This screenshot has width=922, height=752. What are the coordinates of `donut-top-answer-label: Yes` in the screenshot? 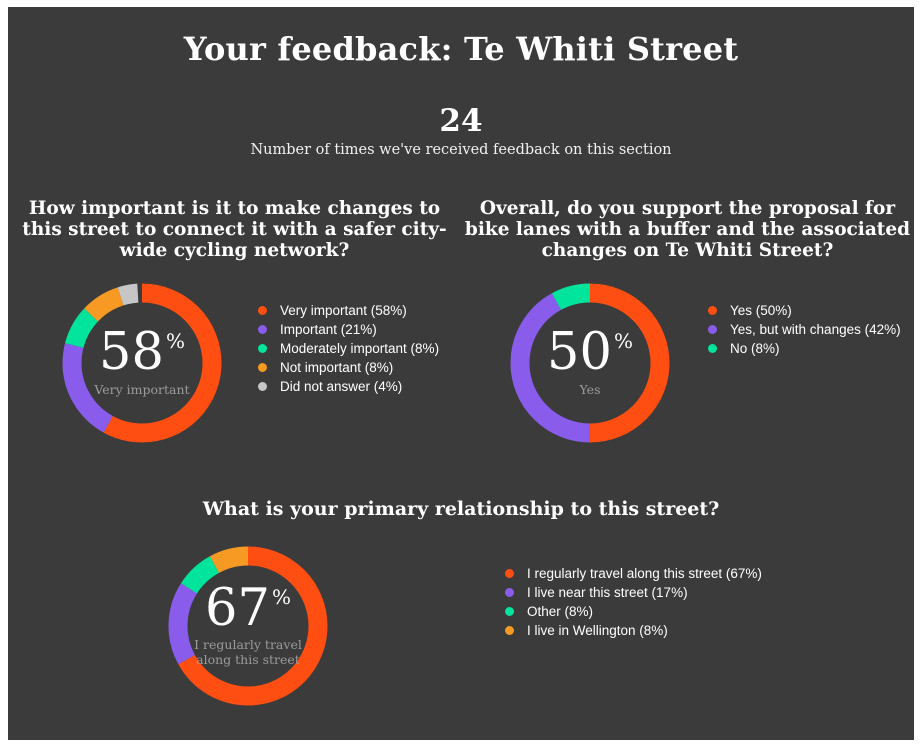 It's located at (590, 389).